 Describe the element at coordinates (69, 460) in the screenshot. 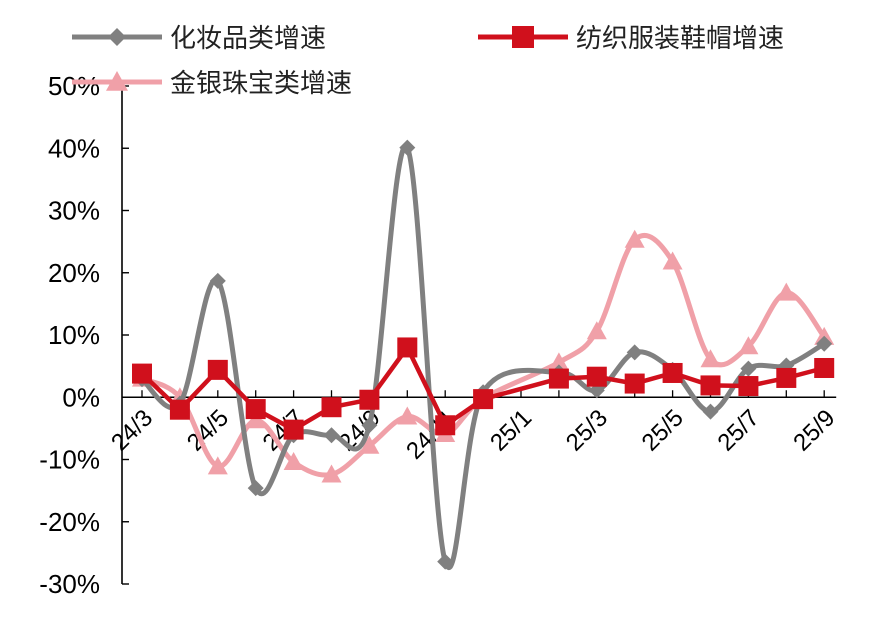

I see `y-tick-label: -10%` at that location.